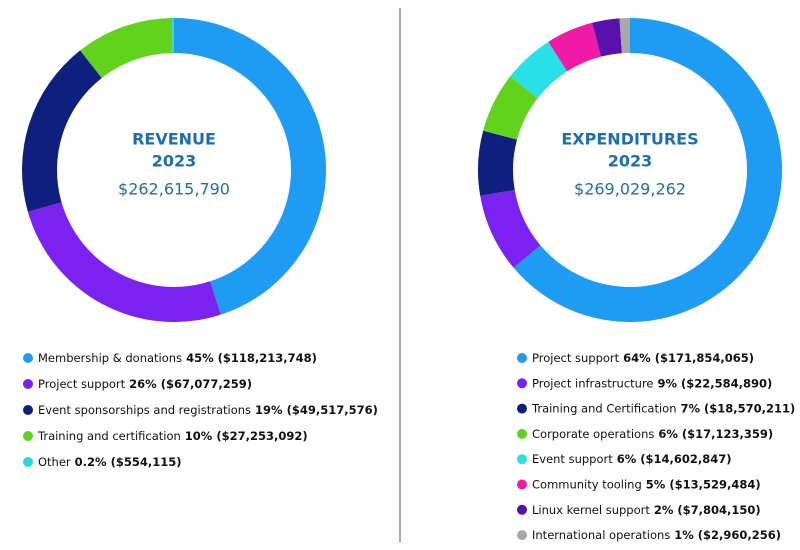  Describe the element at coordinates (91, 462) in the screenshot. I see `legend-percent: 0.2%` at that location.